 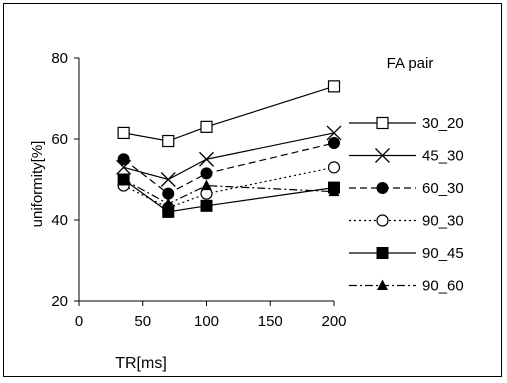 What do you see at coordinates (406, 253) in the screenshot?
I see `legend-item-90_45: 90_45` at bounding box center [406, 253].